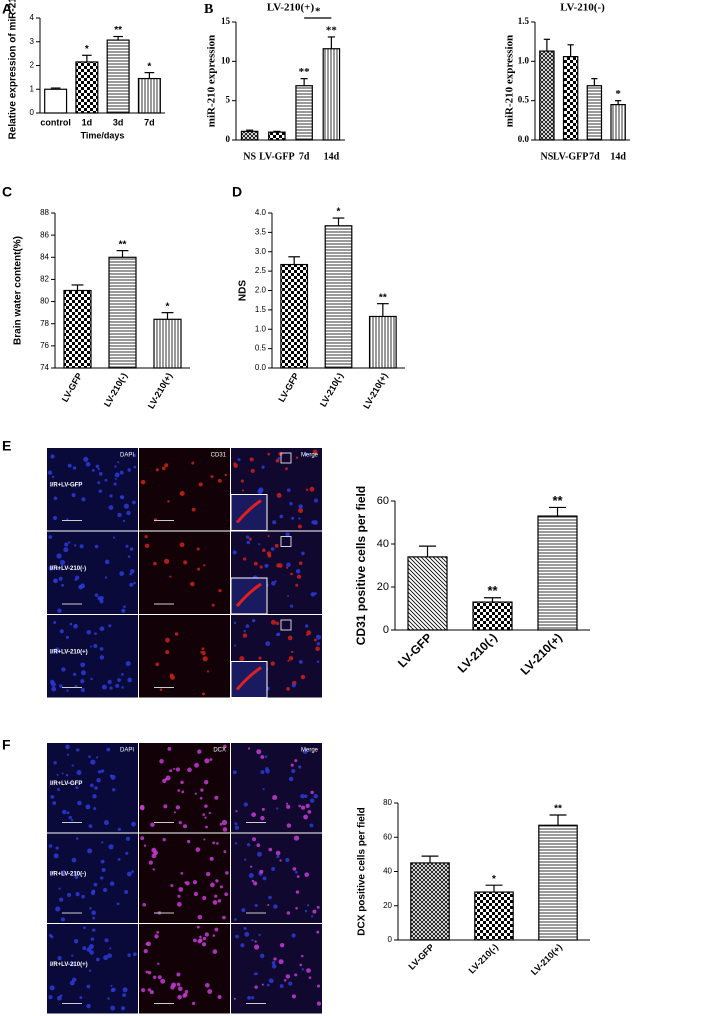 This screenshot has width=709, height=1016. What do you see at coordinates (494, 879) in the screenshot?
I see `significance-label: *` at bounding box center [494, 879].